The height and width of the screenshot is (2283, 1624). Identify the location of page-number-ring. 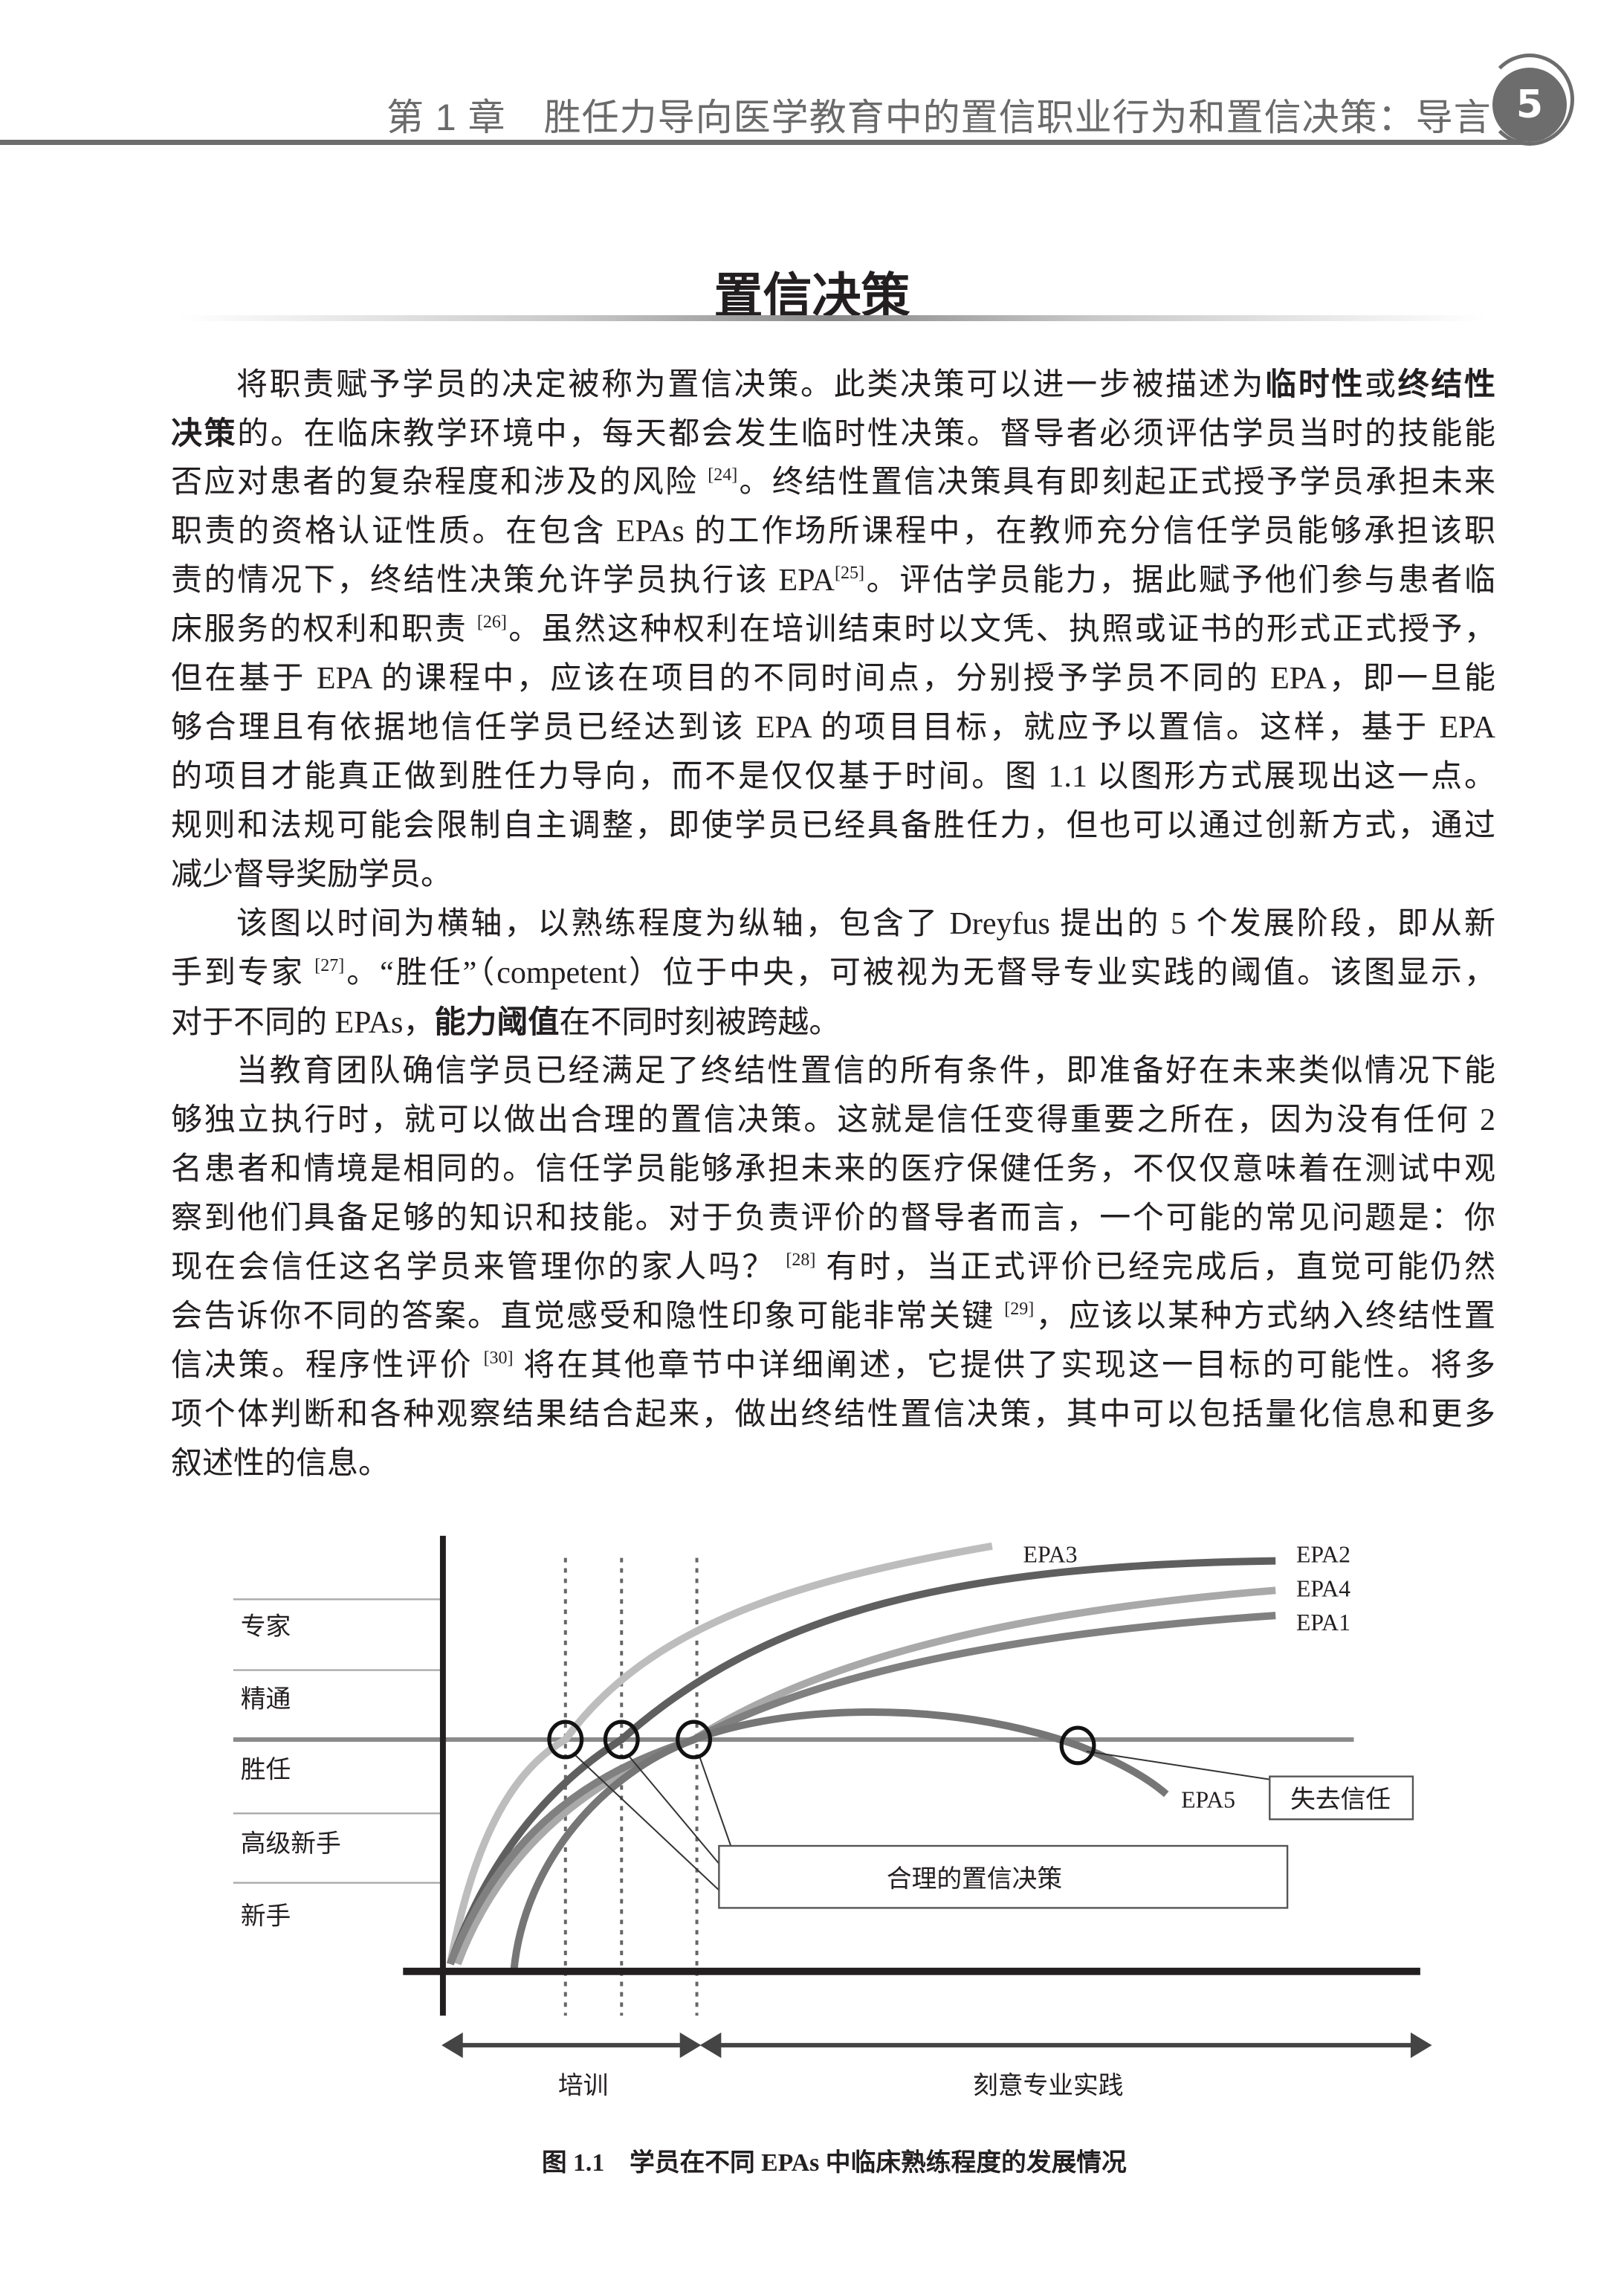
(1529, 100).